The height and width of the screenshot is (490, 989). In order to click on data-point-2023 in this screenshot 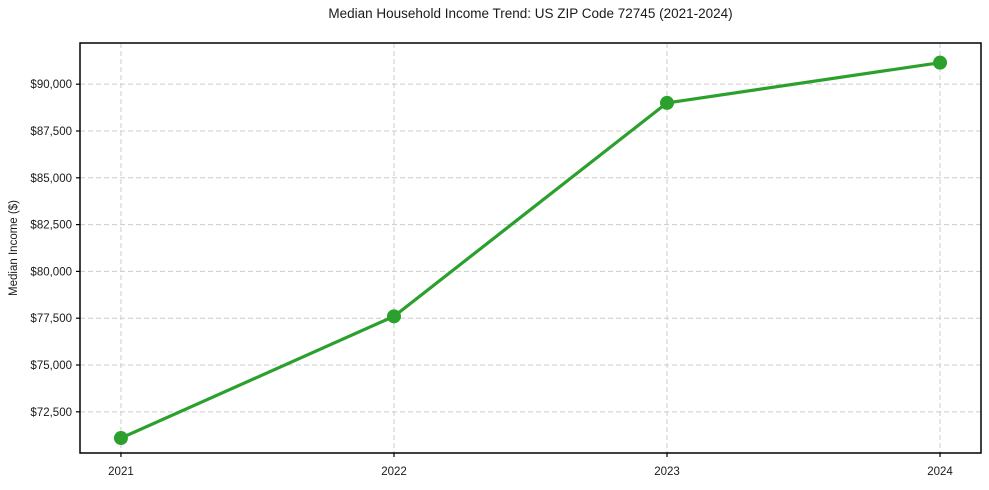, I will do `click(667, 102)`.